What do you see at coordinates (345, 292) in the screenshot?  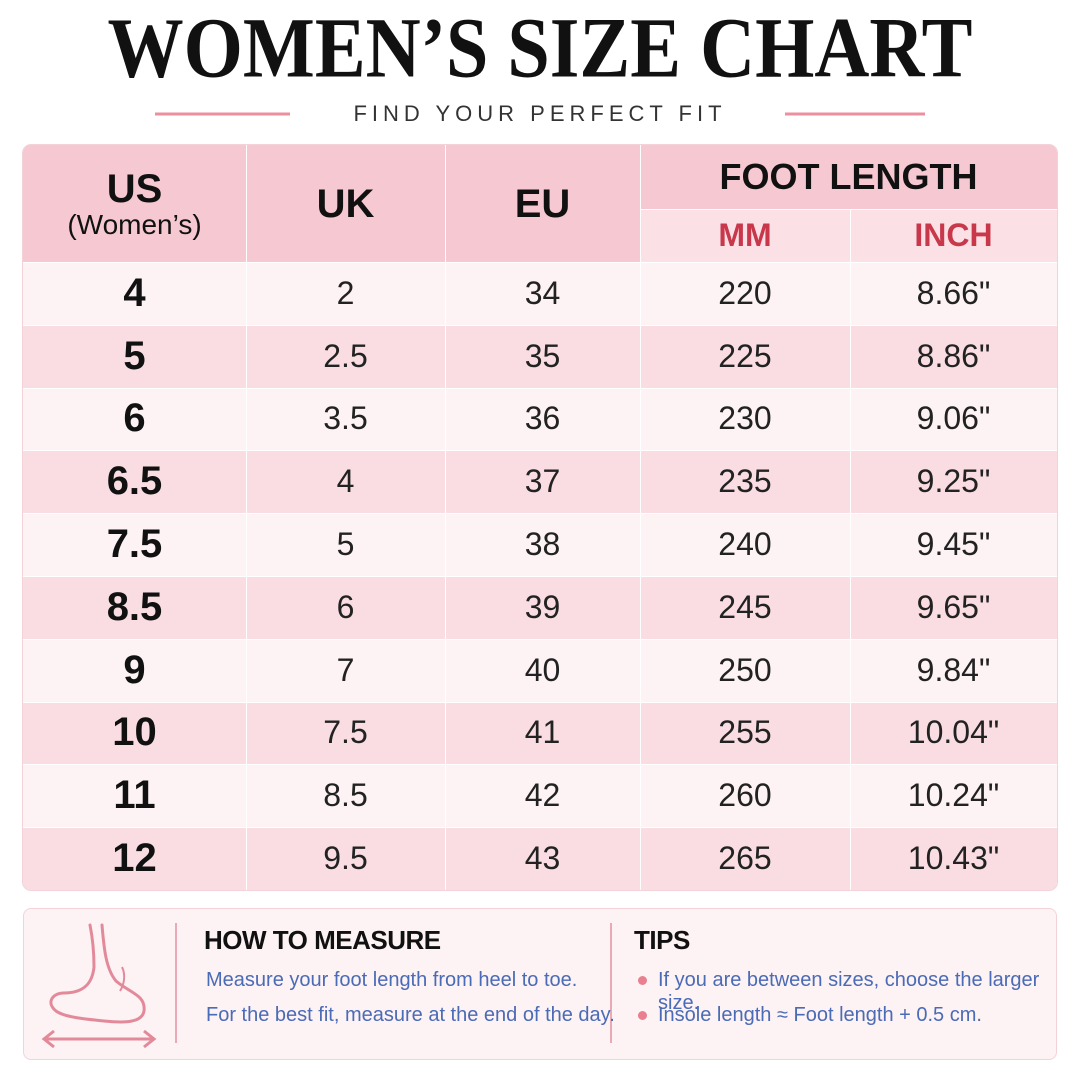 I see `table-cell: 2` at bounding box center [345, 292].